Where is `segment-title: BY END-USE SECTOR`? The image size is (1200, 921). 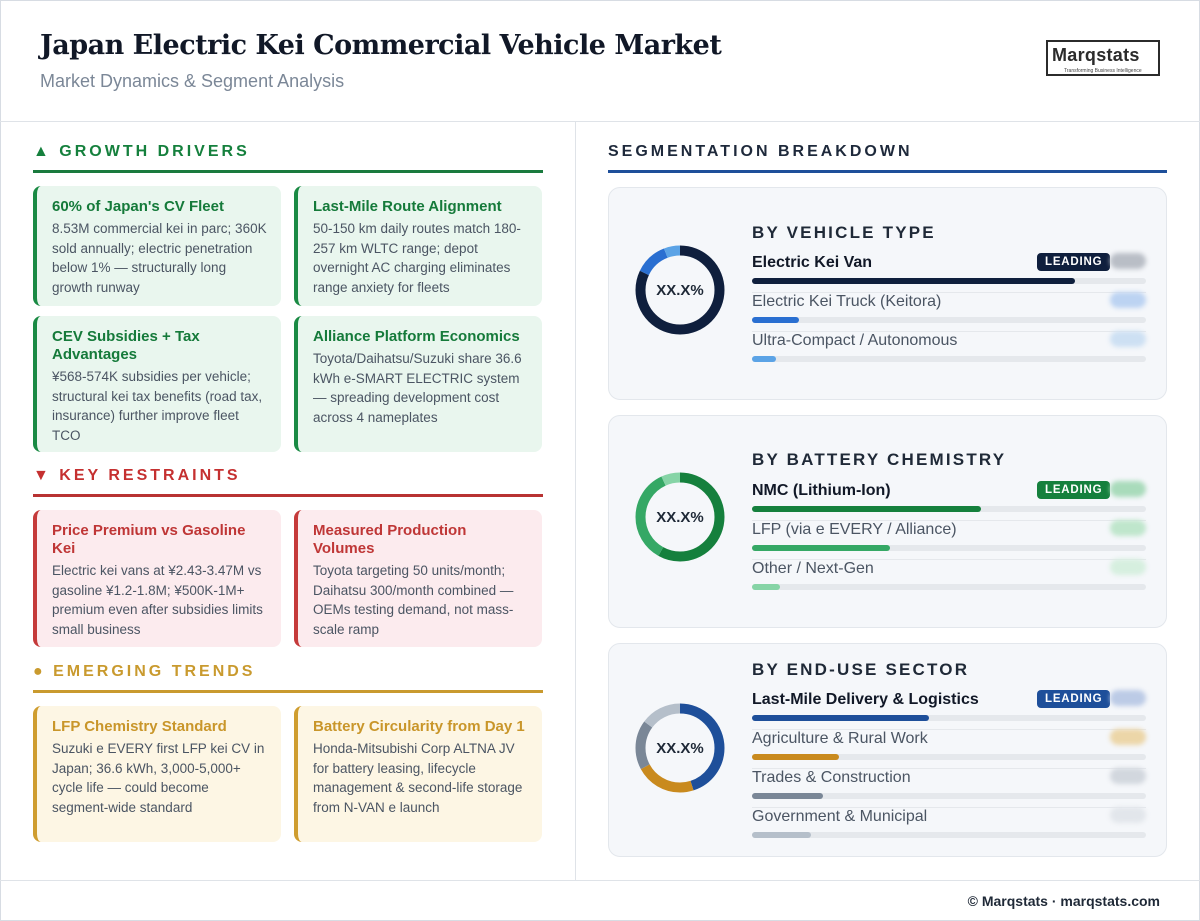
segment-title: BY END-USE SECTOR is located at coordinates (861, 669).